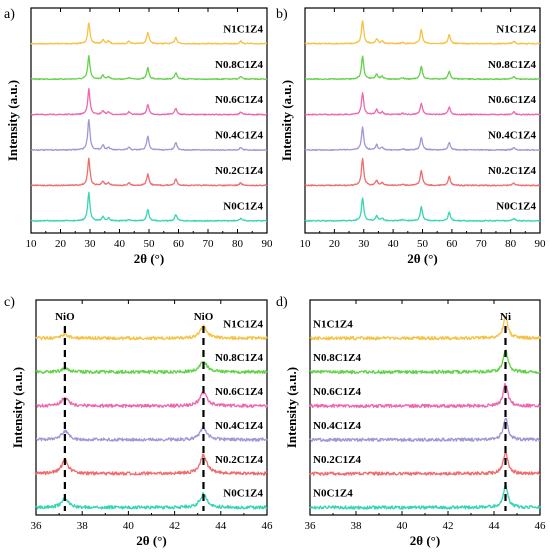 The image size is (550, 558). Describe the element at coordinates (282, 14) in the screenshot. I see `panel-label: b)` at that location.